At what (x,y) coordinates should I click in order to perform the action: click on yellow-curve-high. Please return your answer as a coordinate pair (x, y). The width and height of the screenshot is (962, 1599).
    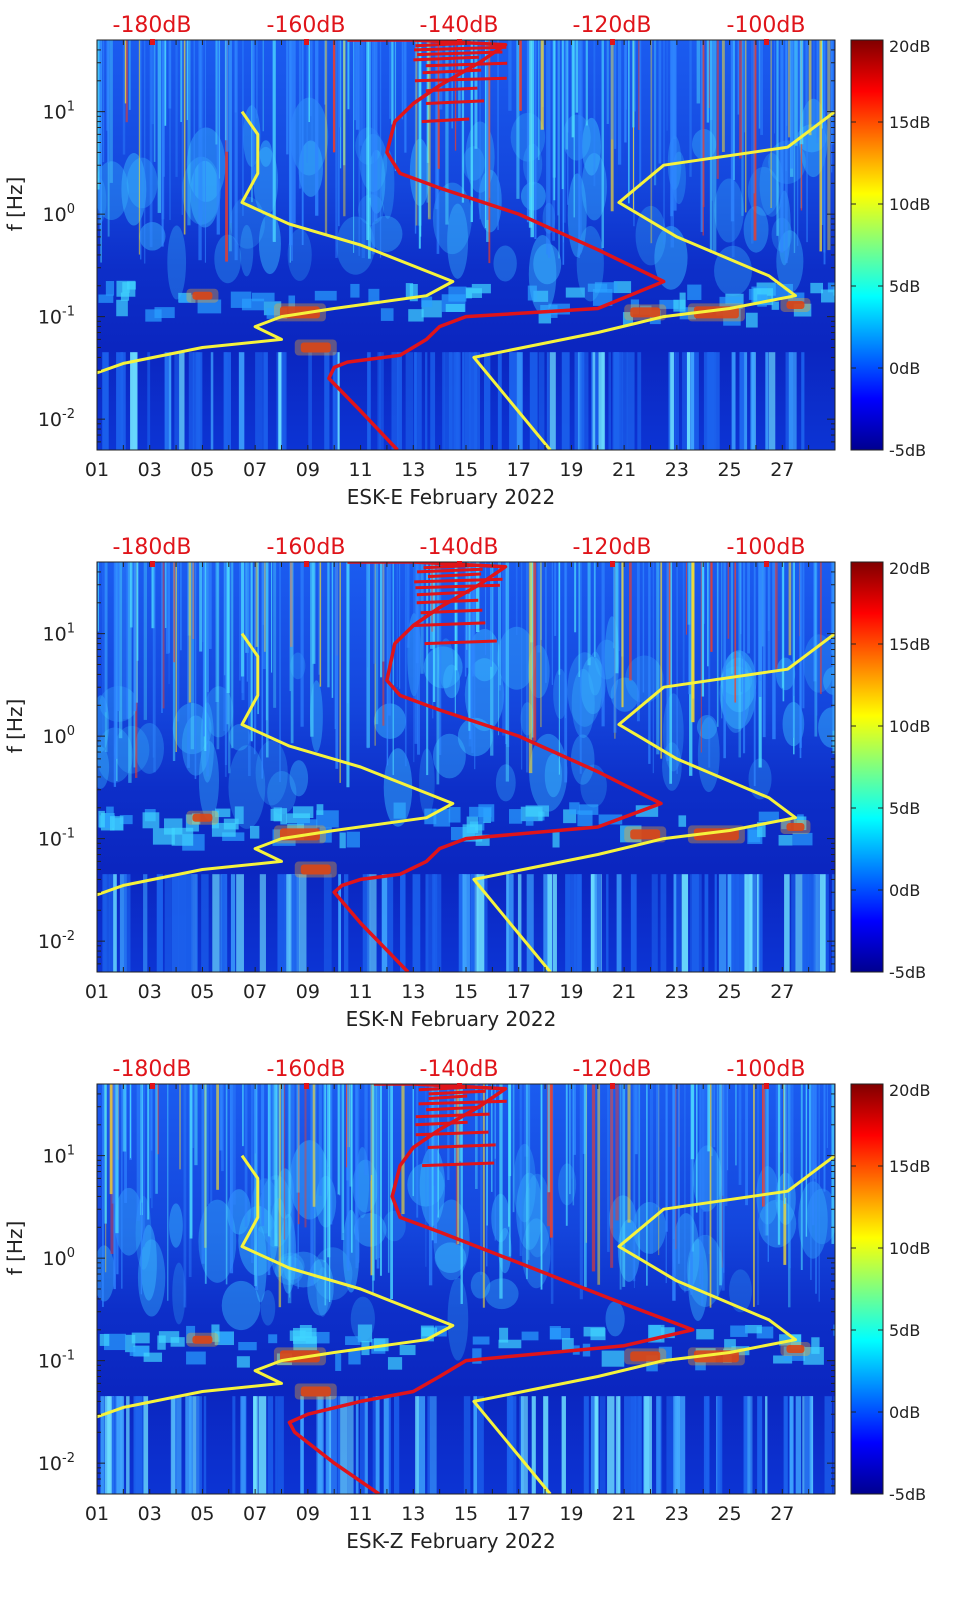
    Looking at the image, I should click on (653, 1324).